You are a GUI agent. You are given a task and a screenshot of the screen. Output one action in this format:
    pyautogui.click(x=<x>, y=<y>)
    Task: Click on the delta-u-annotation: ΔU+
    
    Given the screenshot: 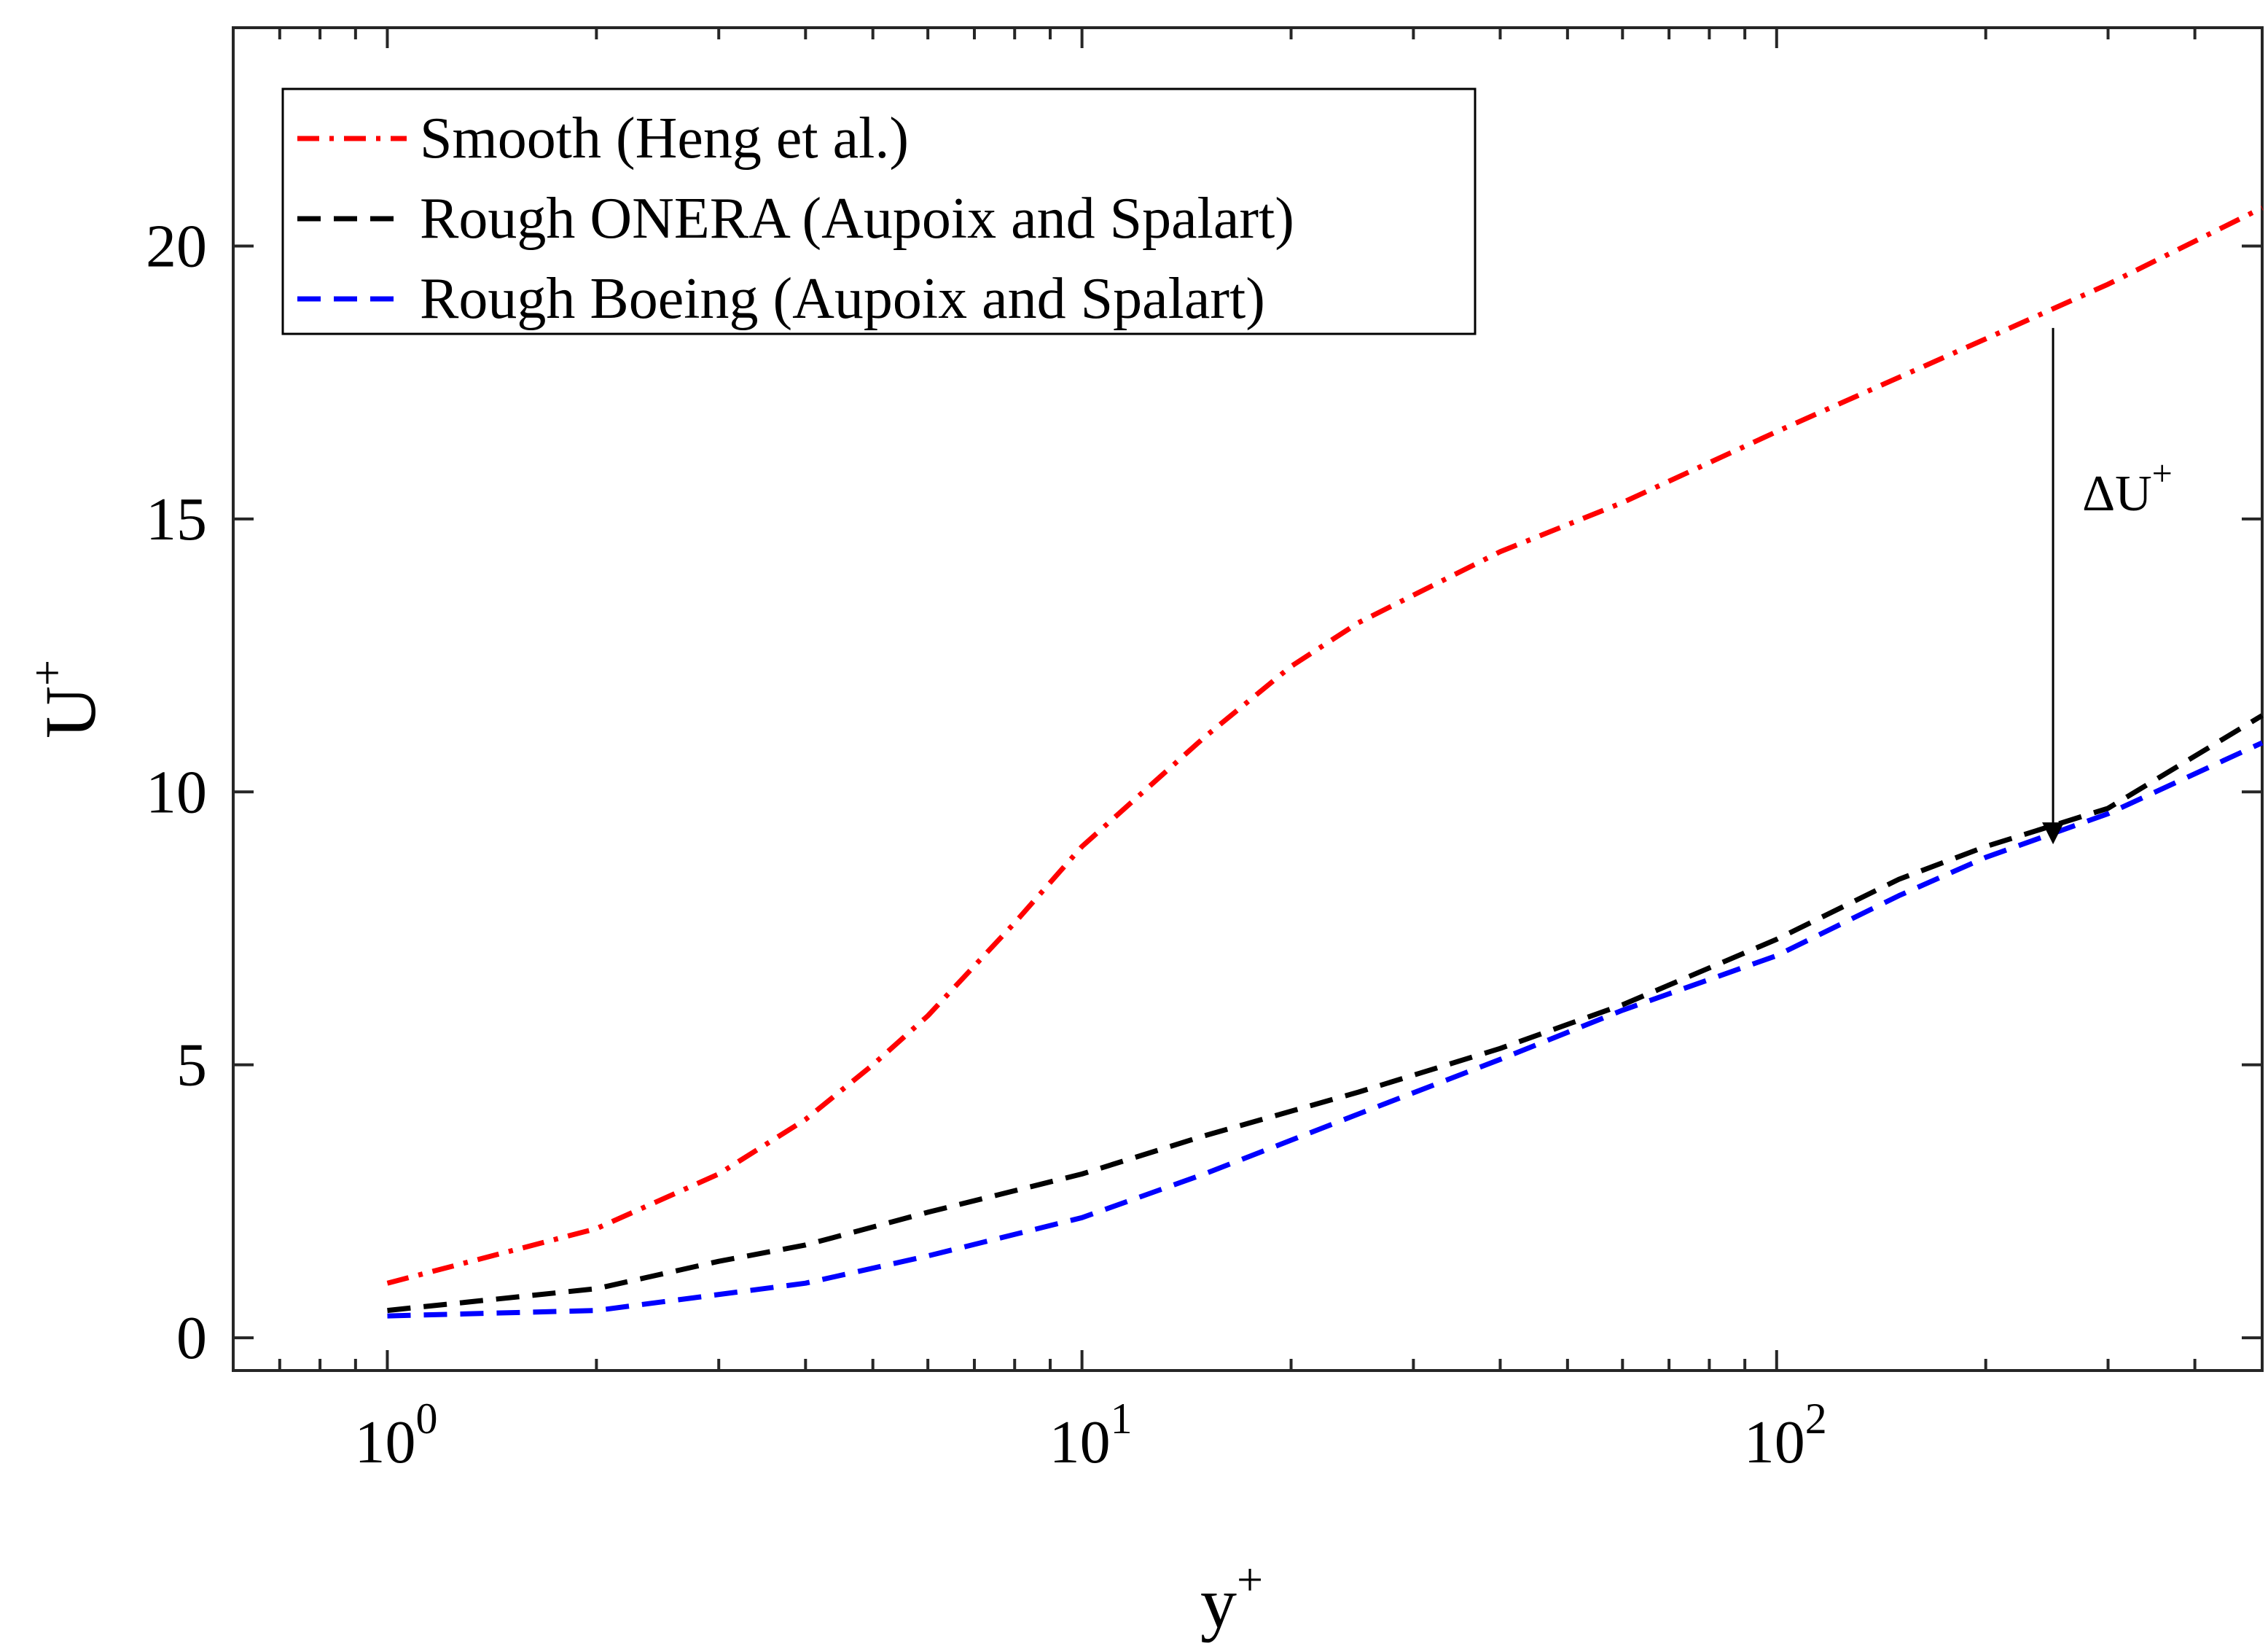 What is the action you would take?
    pyautogui.click(x=2128, y=487)
    